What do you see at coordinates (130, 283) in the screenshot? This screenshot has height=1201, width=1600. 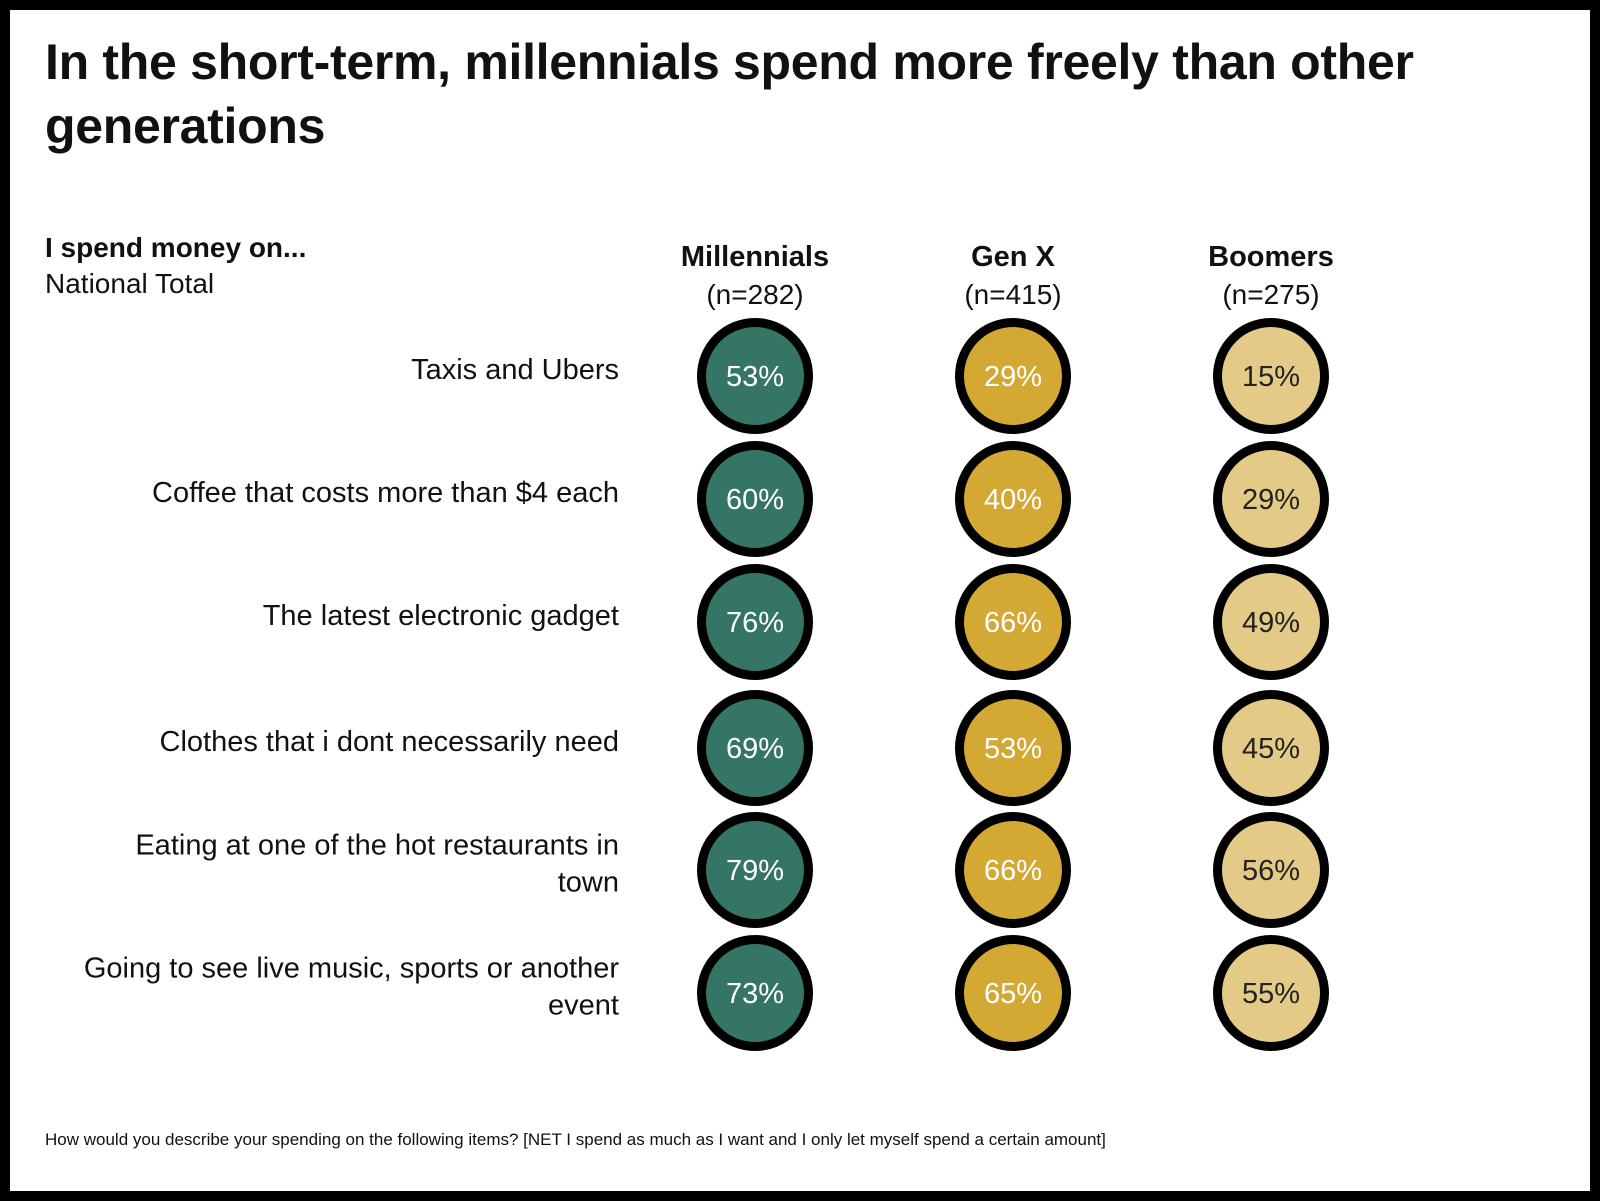 I see `chart-subtitle-secondary: National Total` at bounding box center [130, 283].